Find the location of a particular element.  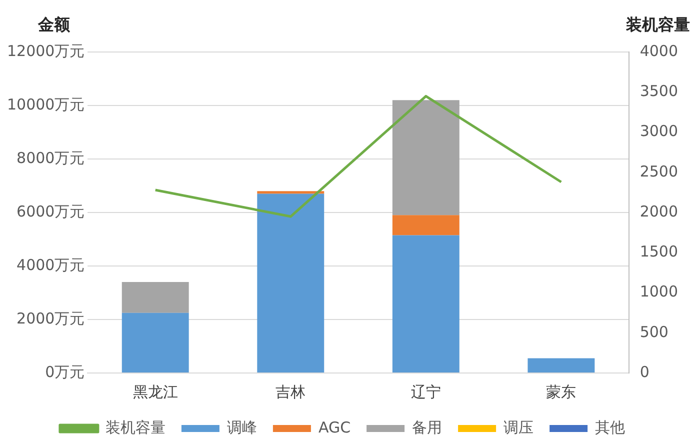

x-tick-label: 黑龙江 is located at coordinates (155, 391).